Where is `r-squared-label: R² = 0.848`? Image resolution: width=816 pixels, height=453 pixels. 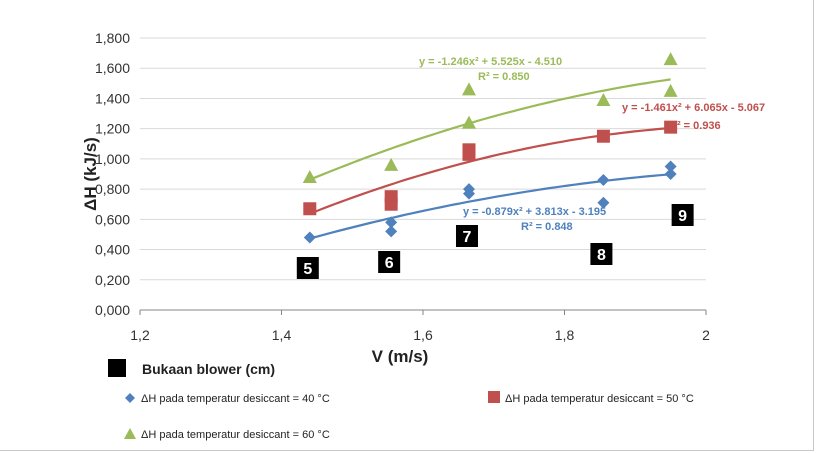
r-squared-label: R² = 0.848 is located at coordinates (547, 227).